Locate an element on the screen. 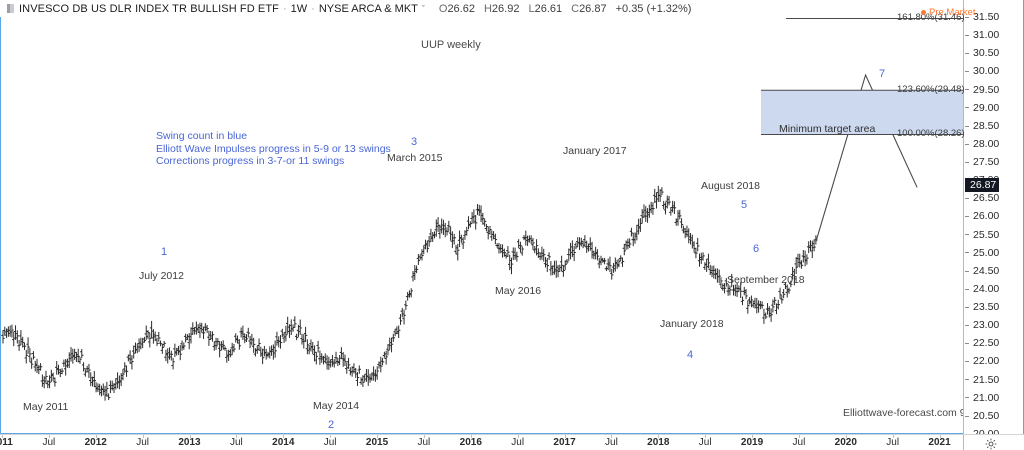 The image size is (1024, 450). price-tick: 31.50 is located at coordinates (981, 17).